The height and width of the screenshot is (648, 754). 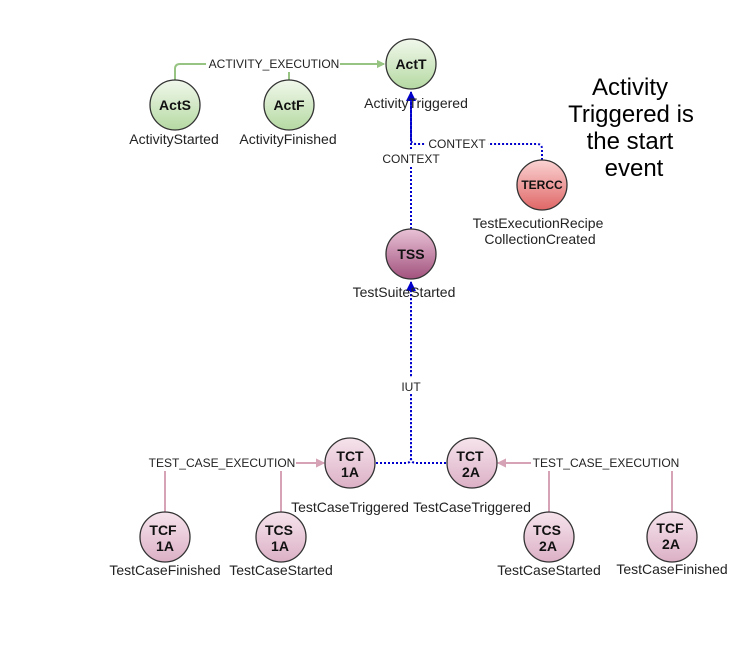 I want to click on node-abbr: ActT, so click(x=411, y=64).